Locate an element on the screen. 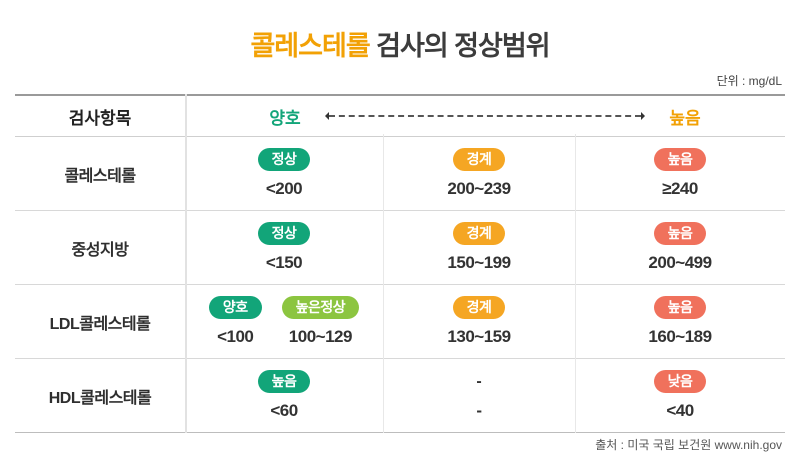 Image resolution: width=800 pixels, height=467 pixels. range-item: 정상 <200 is located at coordinates (284, 173).